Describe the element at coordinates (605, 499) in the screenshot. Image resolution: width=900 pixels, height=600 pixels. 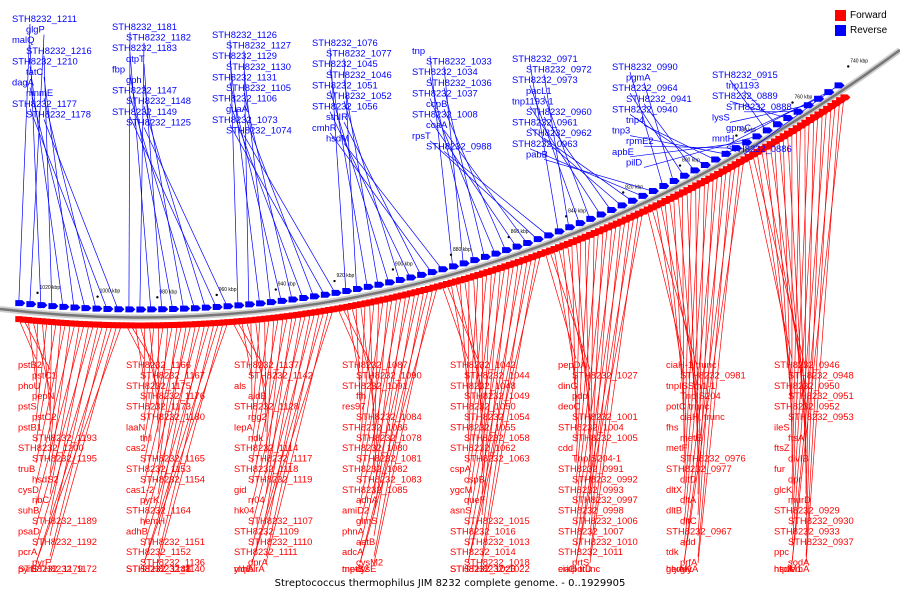
I see `forward-gene-label: STH8232_0997` at that location.